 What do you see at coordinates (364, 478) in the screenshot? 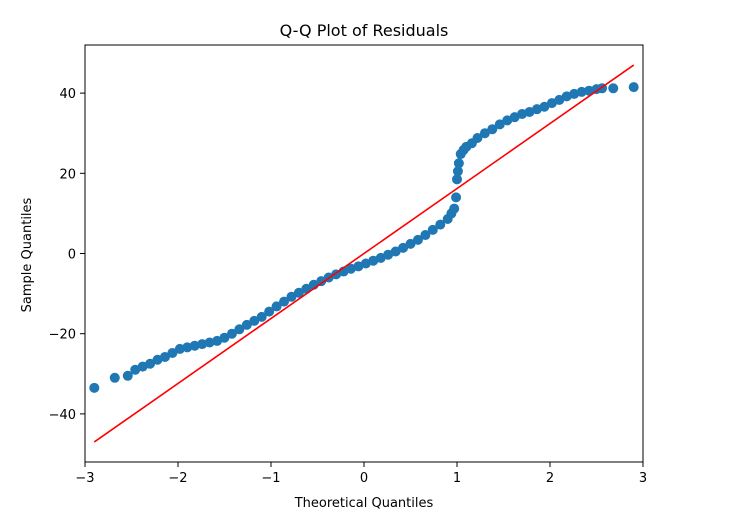
I see `x-tick-label: 0` at bounding box center [364, 478].